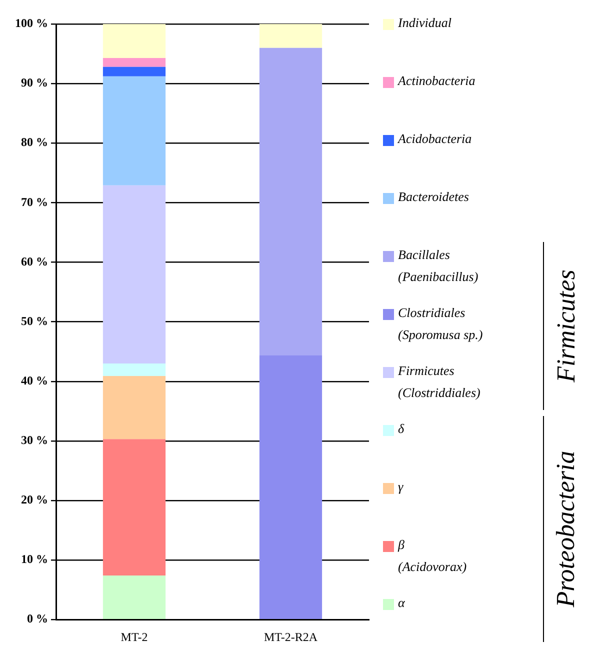 The image size is (601, 664). Describe the element at coordinates (37, 619) in the screenshot. I see `y-tick-label: 0 %` at that location.